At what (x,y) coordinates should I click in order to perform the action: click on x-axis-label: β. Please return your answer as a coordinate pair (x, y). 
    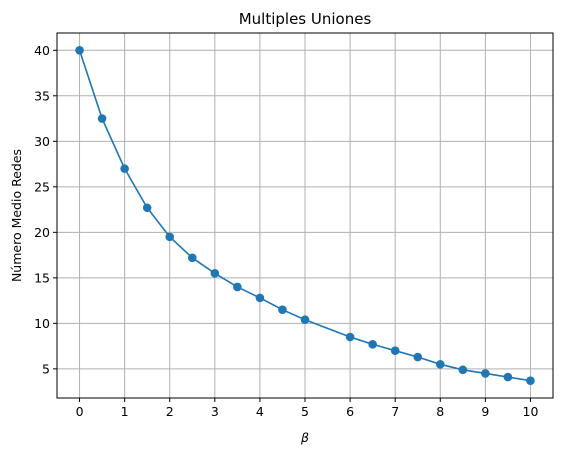
    Looking at the image, I should click on (304, 437).